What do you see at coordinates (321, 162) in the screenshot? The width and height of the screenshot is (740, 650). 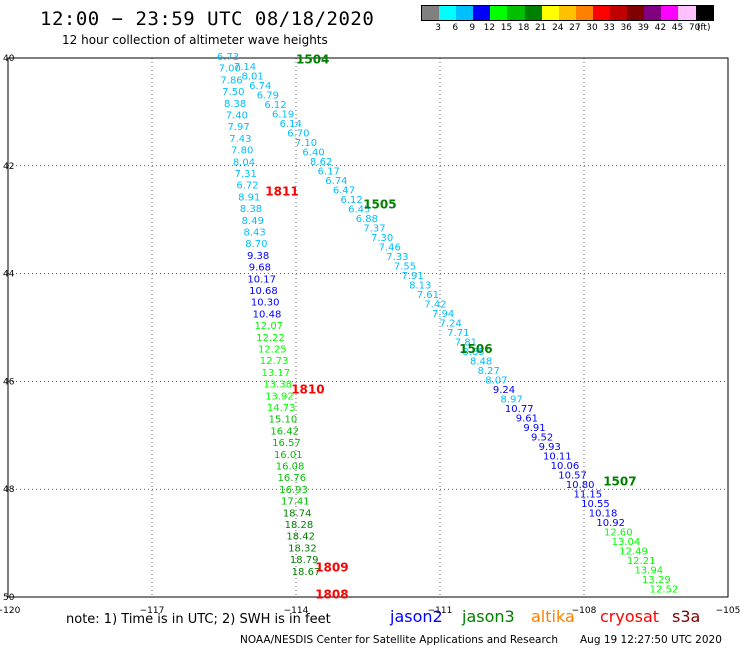 I see `swh-value: 8.62` at bounding box center [321, 162].